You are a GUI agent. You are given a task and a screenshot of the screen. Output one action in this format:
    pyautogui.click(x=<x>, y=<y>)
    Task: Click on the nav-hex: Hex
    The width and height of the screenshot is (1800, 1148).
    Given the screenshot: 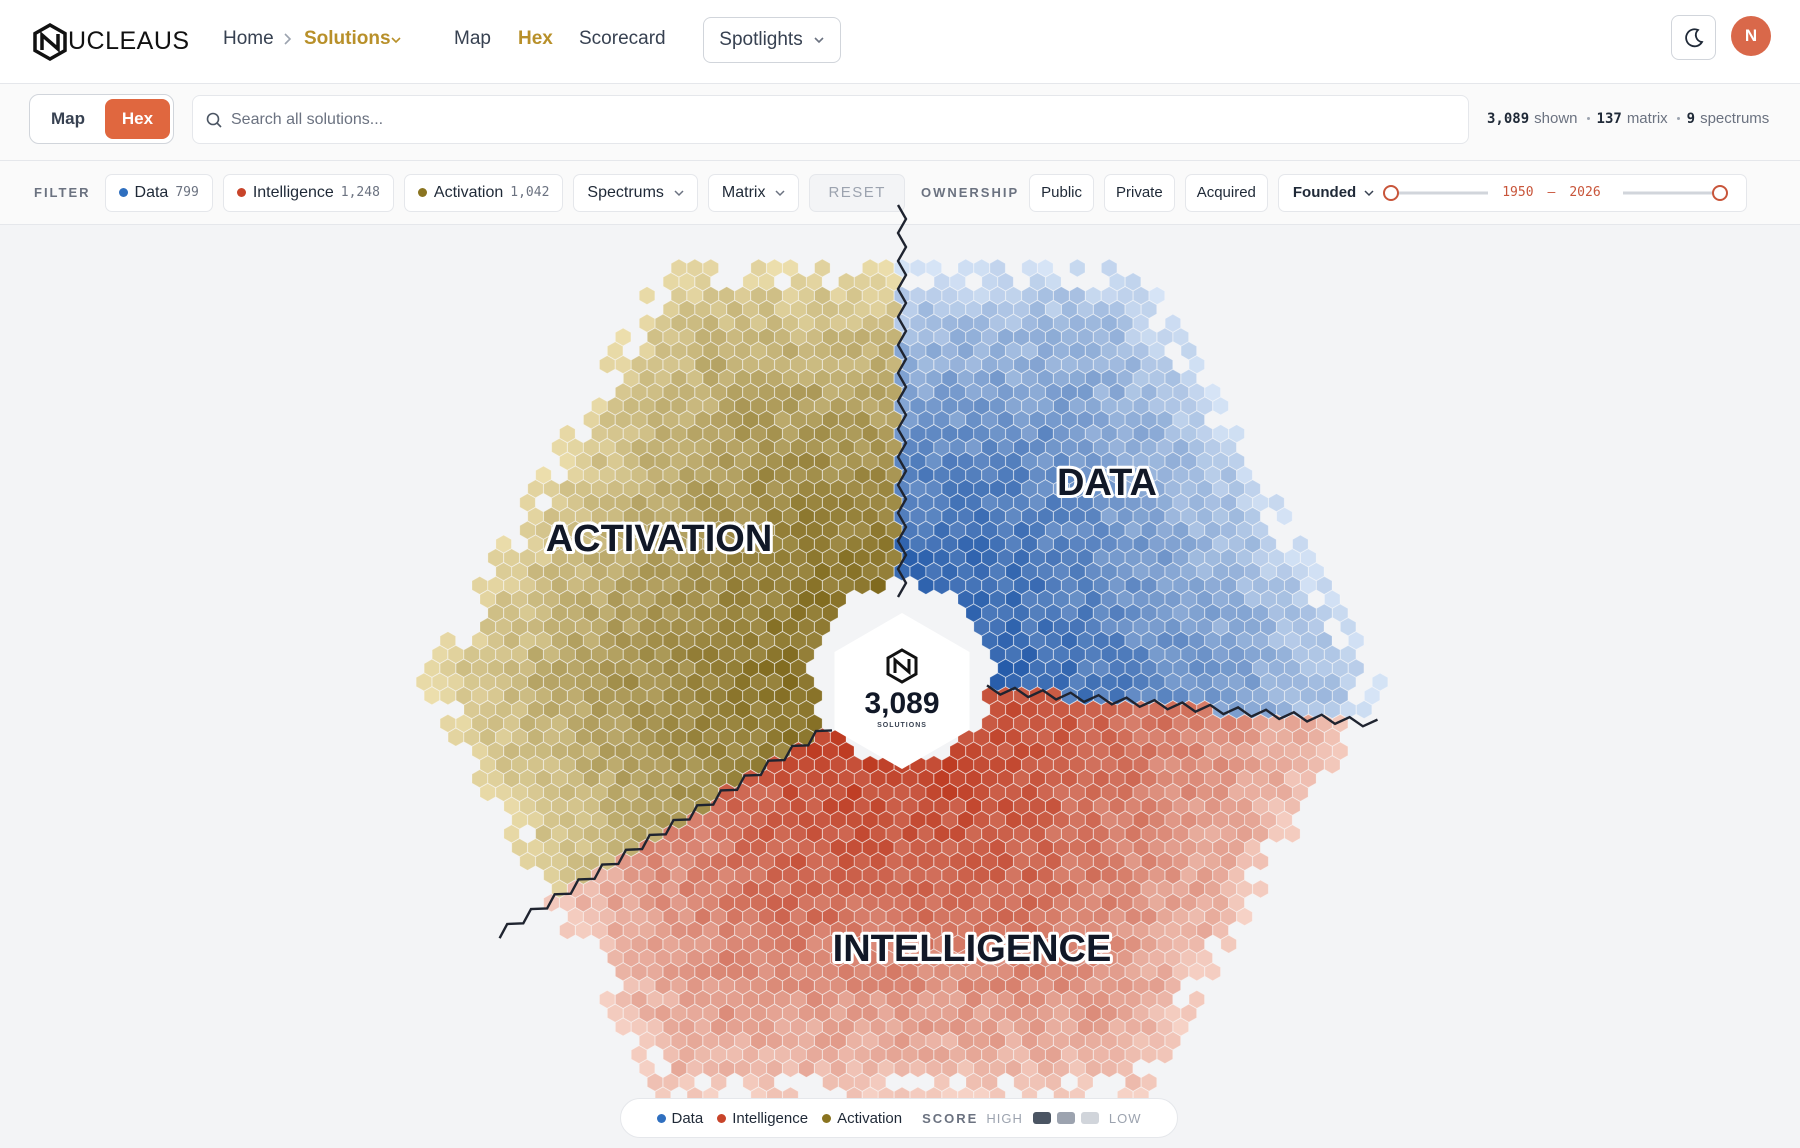 What is the action you would take?
    pyautogui.click(x=535, y=38)
    